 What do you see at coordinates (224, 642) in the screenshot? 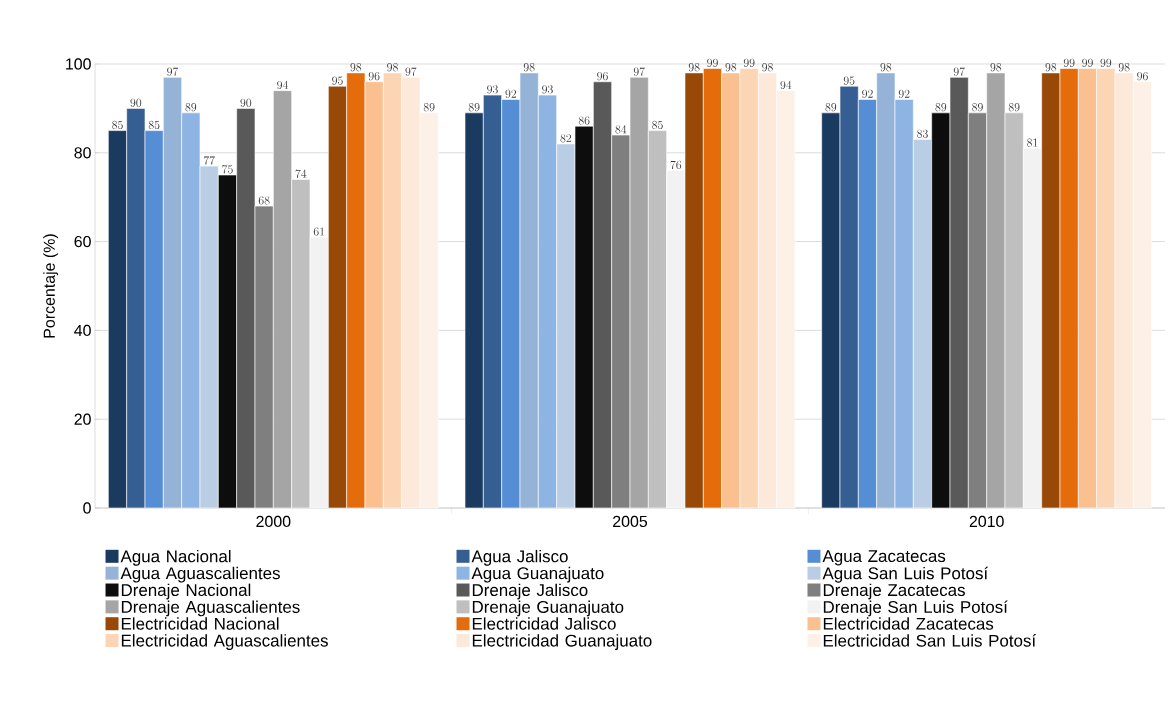
I see `legend-label: Electricidad Aguascalientes` at bounding box center [224, 642].